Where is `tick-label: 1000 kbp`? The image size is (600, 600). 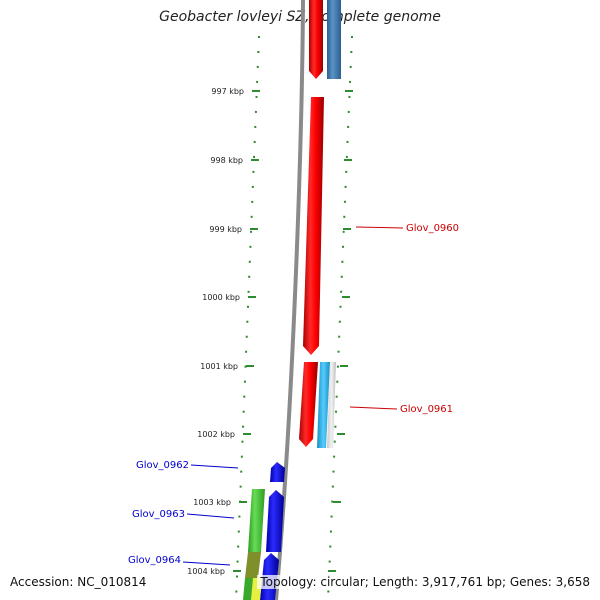
tick-label: 1000 kbp is located at coordinates (221, 297).